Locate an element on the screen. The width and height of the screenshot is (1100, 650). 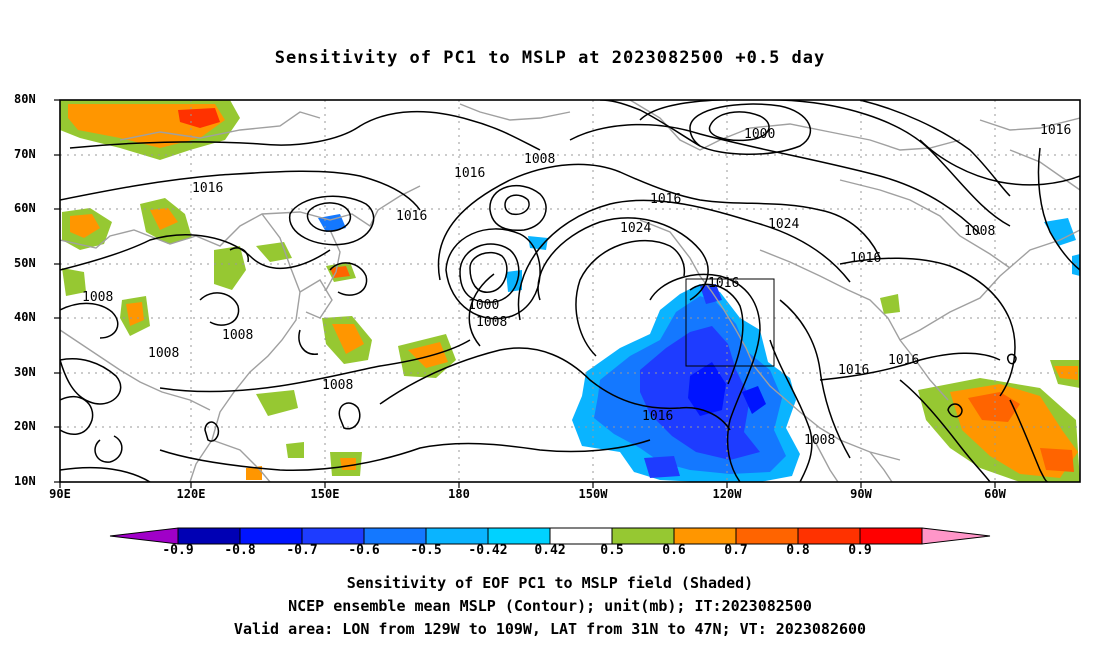
colorbar-label: 0.7 is located at coordinates (736, 550).